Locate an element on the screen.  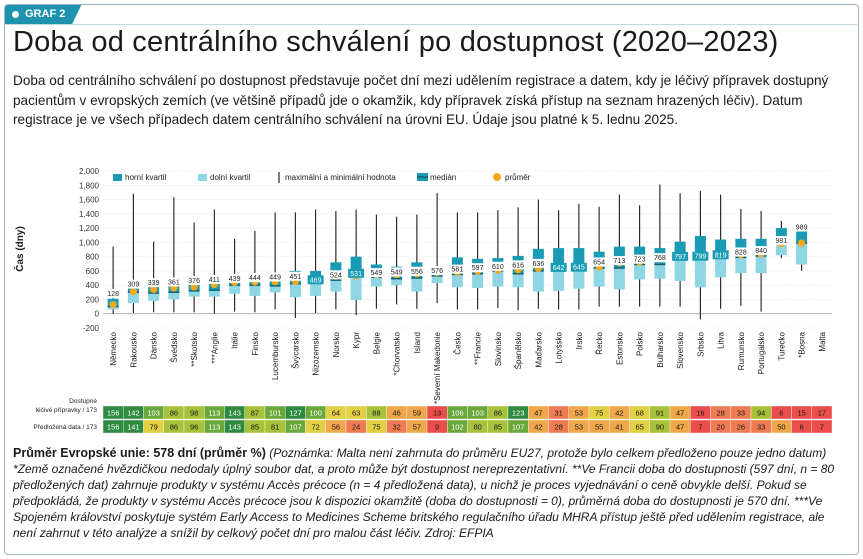
mean-label: 451 is located at coordinates (296, 277).